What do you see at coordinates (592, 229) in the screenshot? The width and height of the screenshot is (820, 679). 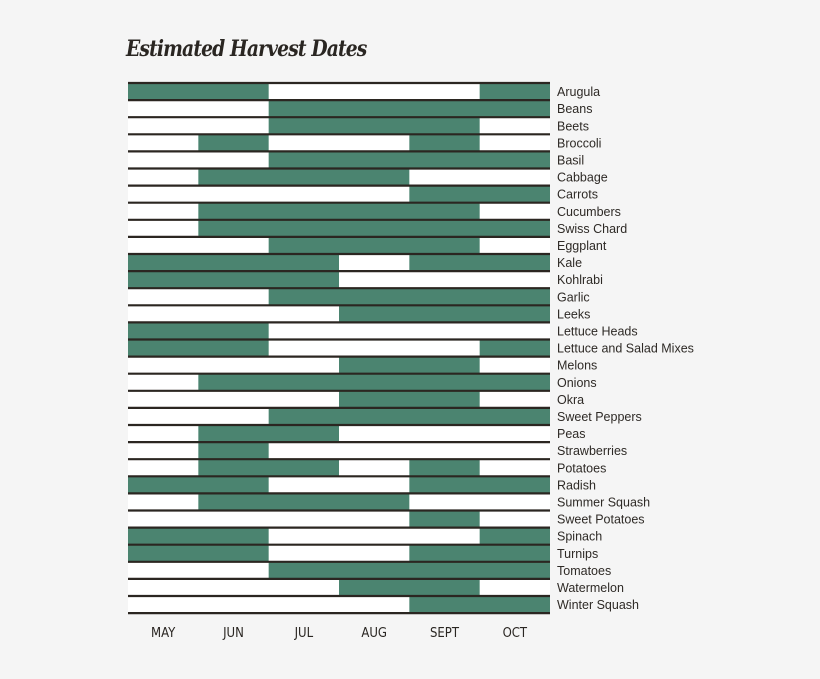 I see `crop-label: Swiss Chard` at bounding box center [592, 229].